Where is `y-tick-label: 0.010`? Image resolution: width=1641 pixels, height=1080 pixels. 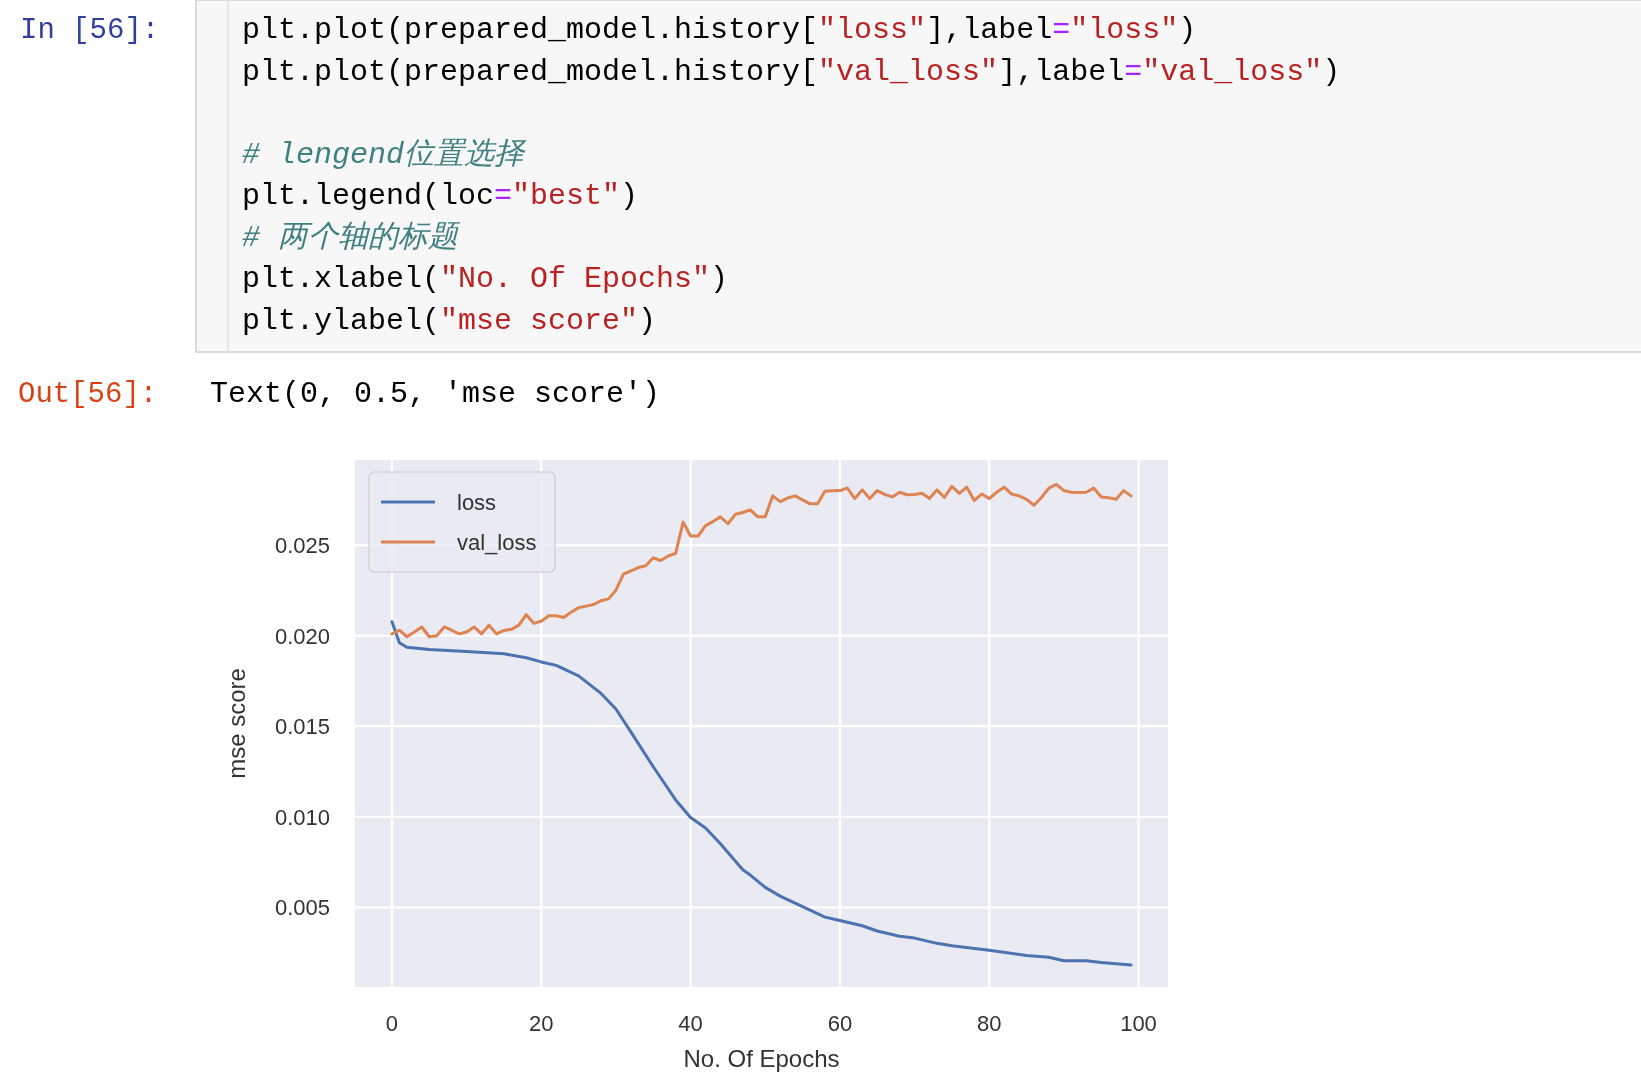
y-tick-label: 0.010 is located at coordinates (302, 817).